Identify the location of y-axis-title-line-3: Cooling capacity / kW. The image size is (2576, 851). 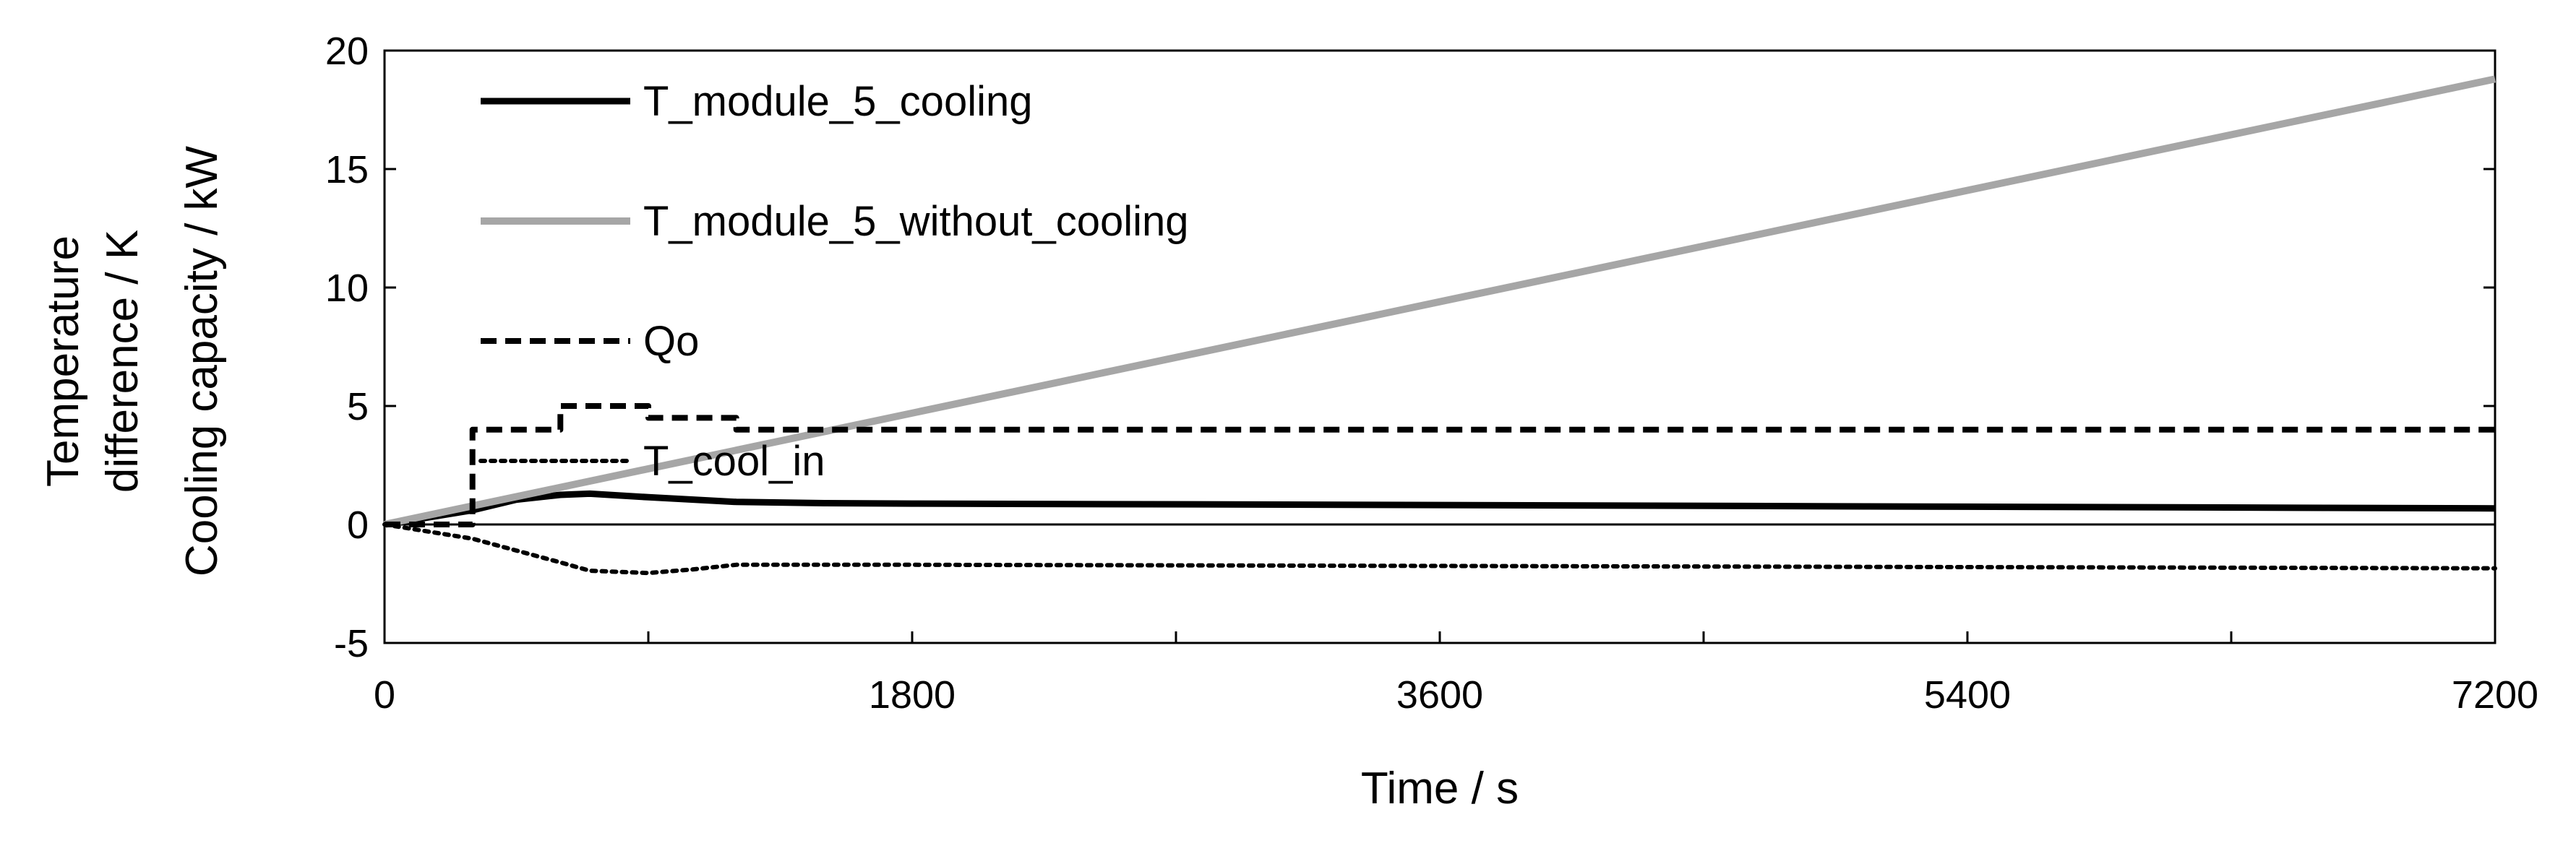
(202, 360).